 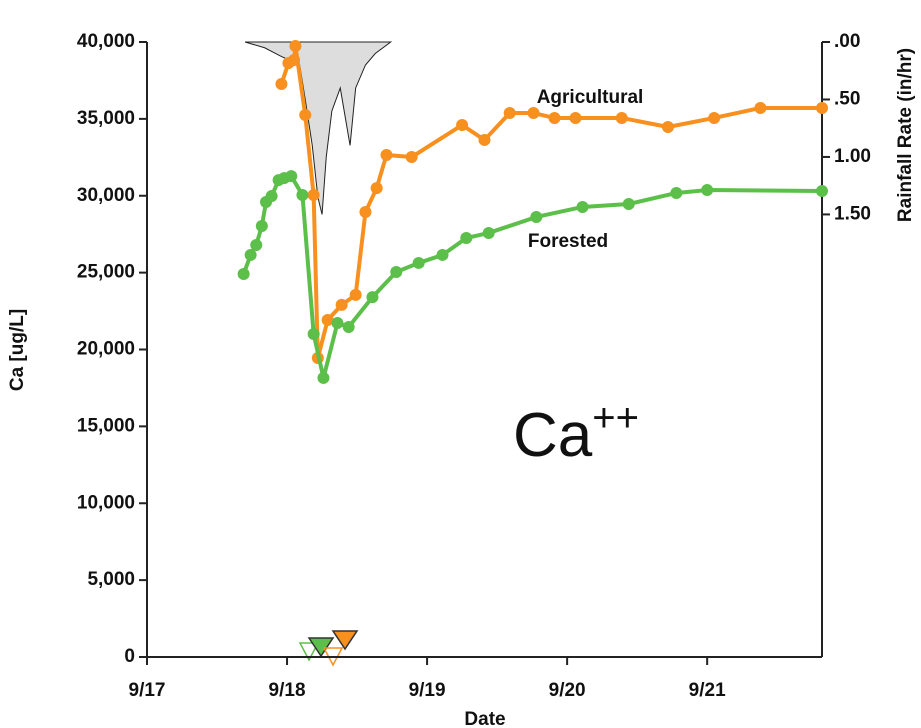 What do you see at coordinates (427, 690) in the screenshot?
I see `x-tick-label: 9/19` at bounding box center [427, 690].